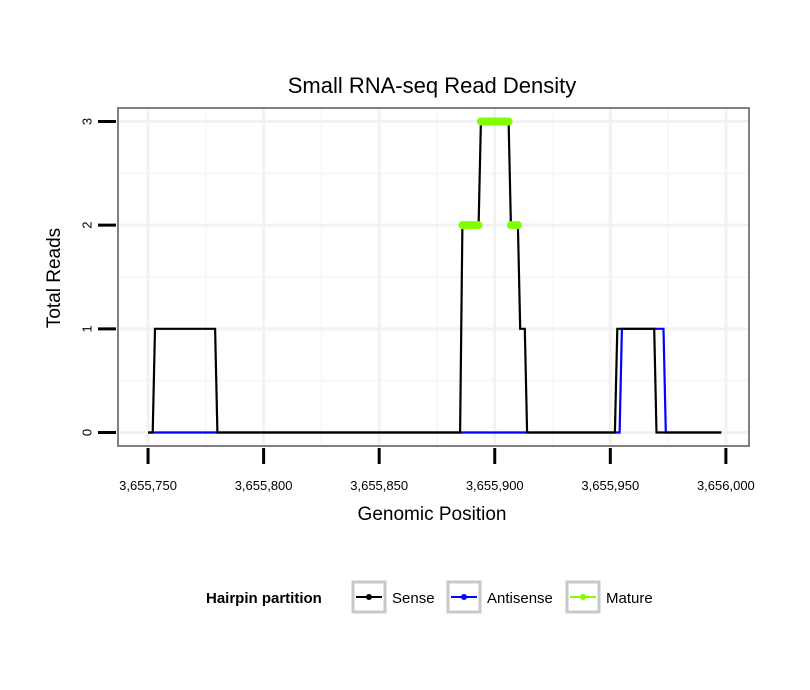 Image resolution: width=810 pixels, height=690 pixels. Describe the element at coordinates (87, 121) in the screenshot. I see `y-tick-label: 3` at that location.